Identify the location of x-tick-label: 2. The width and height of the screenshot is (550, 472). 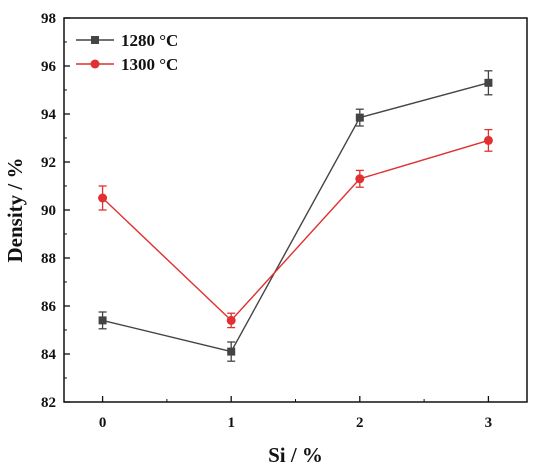
(360, 423).